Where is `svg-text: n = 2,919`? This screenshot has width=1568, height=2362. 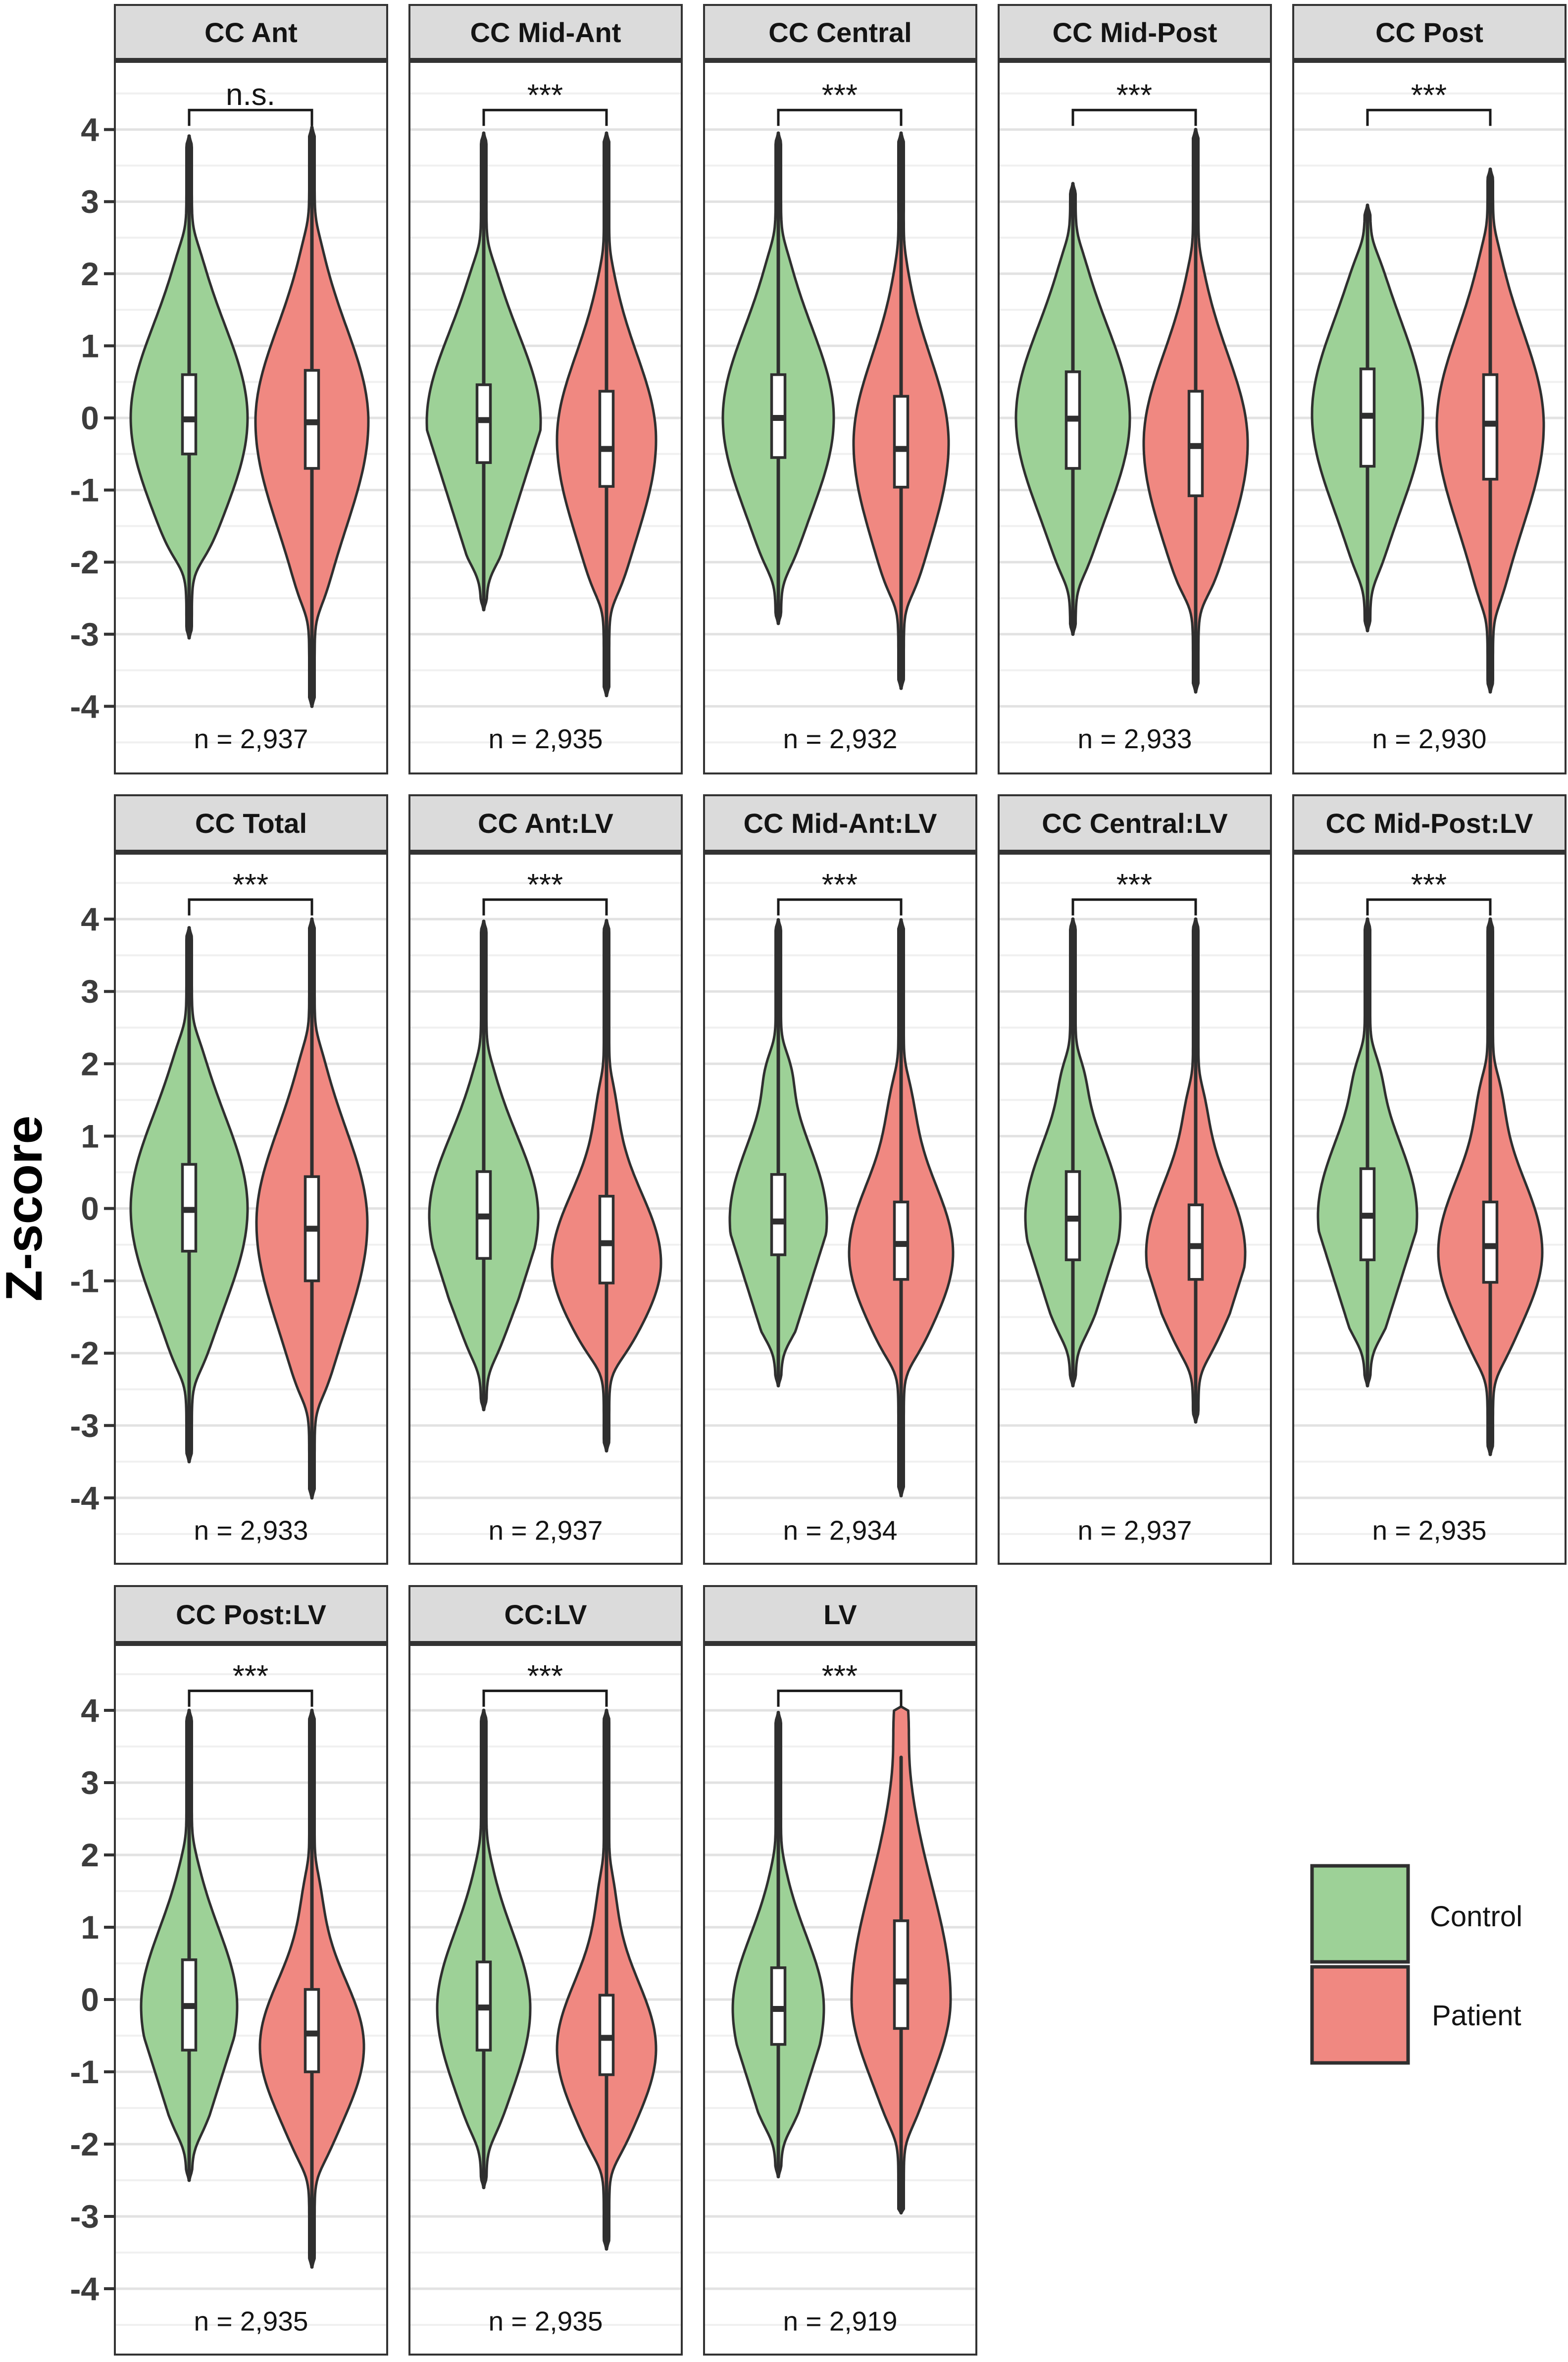
svg-text: n = 2,919 is located at coordinates (840, 2321).